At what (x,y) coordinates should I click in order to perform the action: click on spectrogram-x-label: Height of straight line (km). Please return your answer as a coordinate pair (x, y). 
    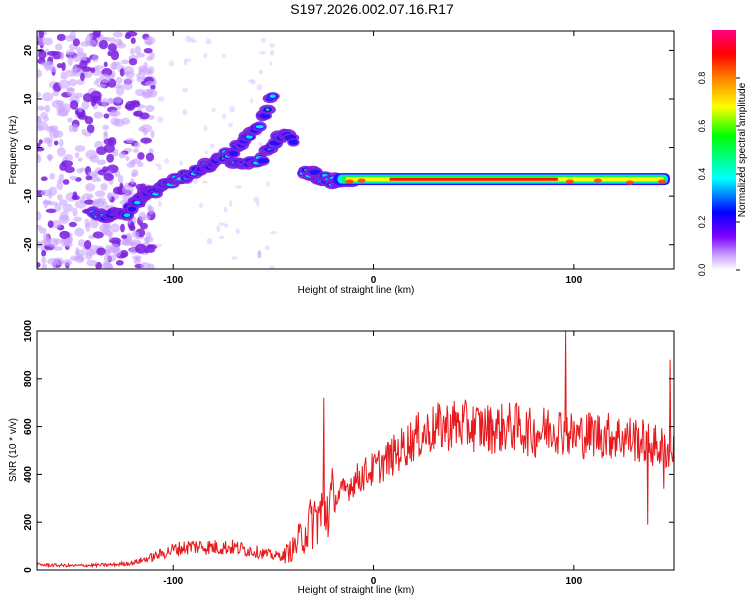
    Looking at the image, I should click on (356, 290).